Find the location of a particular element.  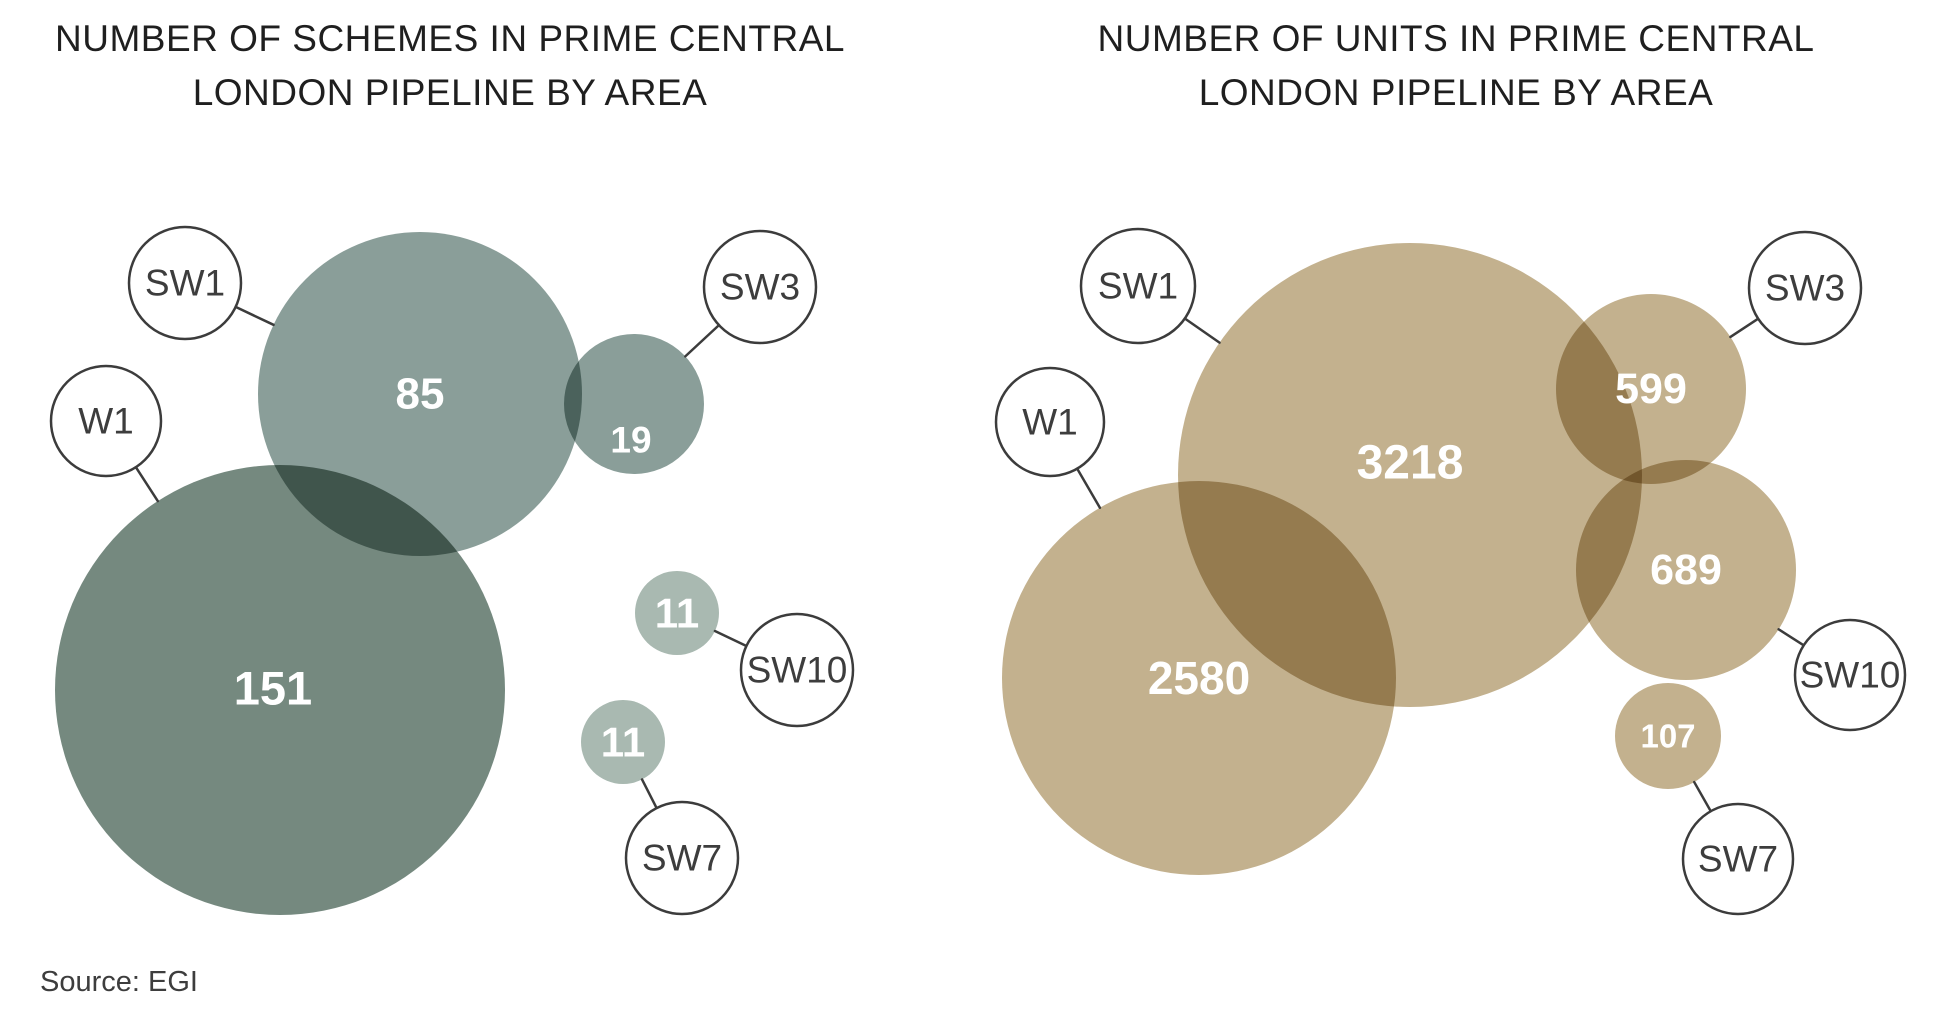

bubble-value-units-sw7: 107 is located at coordinates (1667, 736).